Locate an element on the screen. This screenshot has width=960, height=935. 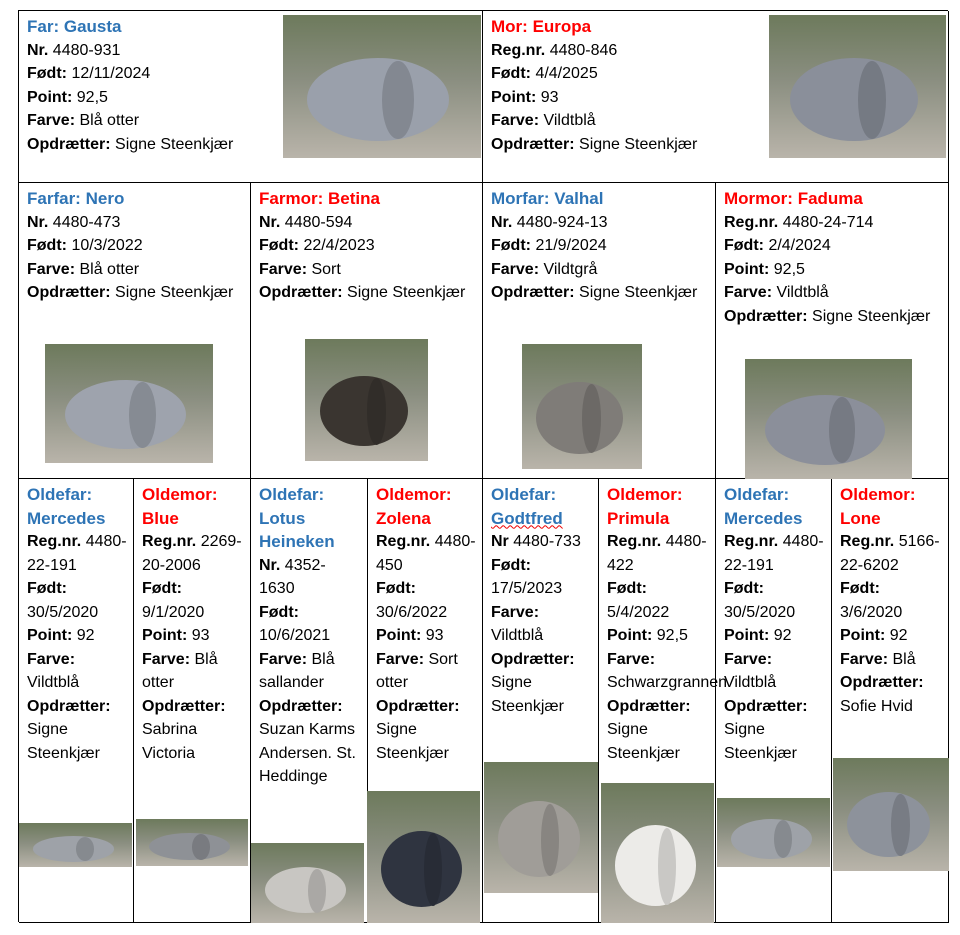
animal-heading: Mormor: Faduma is located at coordinates (832, 199).